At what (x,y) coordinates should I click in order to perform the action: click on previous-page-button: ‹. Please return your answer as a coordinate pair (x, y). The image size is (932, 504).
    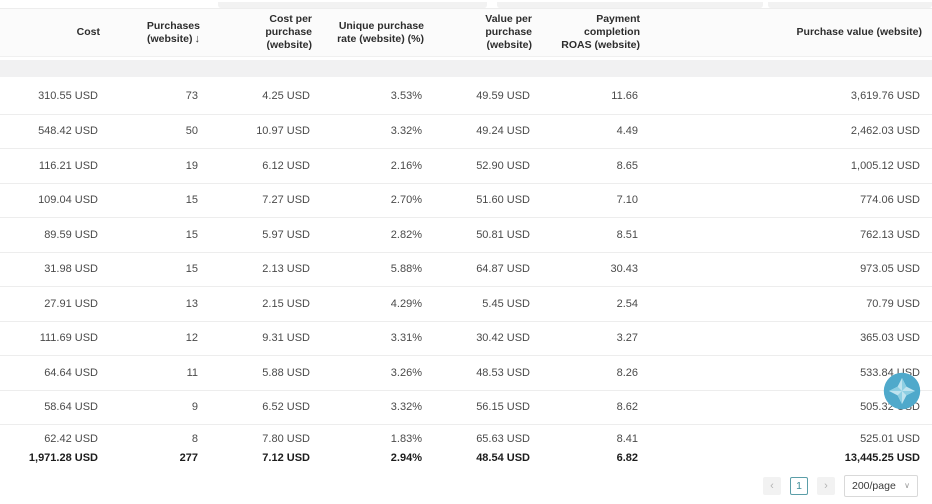
    Looking at the image, I should click on (772, 485).